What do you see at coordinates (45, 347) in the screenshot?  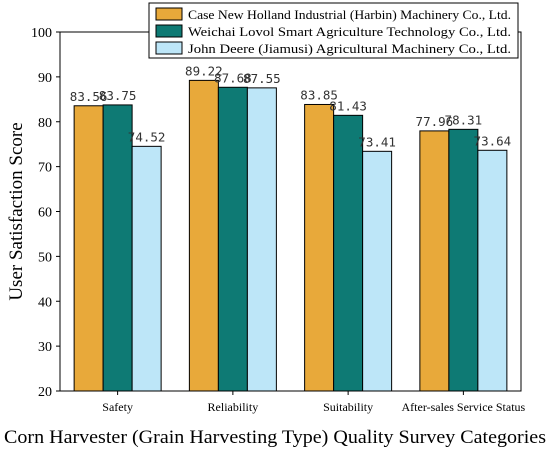 I see `y-tick-label: 30` at bounding box center [45, 347].